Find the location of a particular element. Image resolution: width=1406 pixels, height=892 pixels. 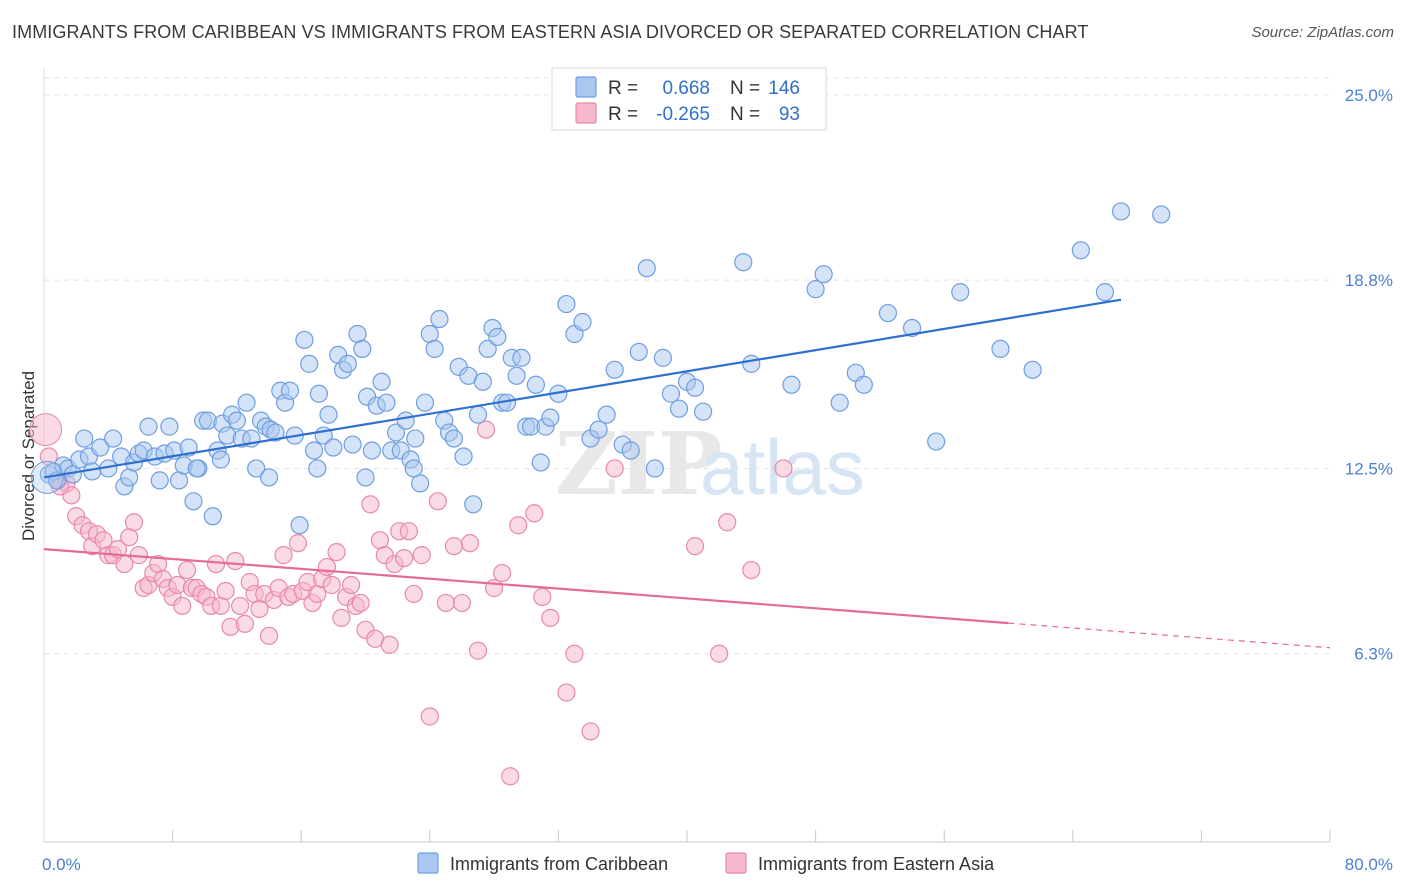

y-tick-label: 18.8% is located at coordinates (1369, 280).